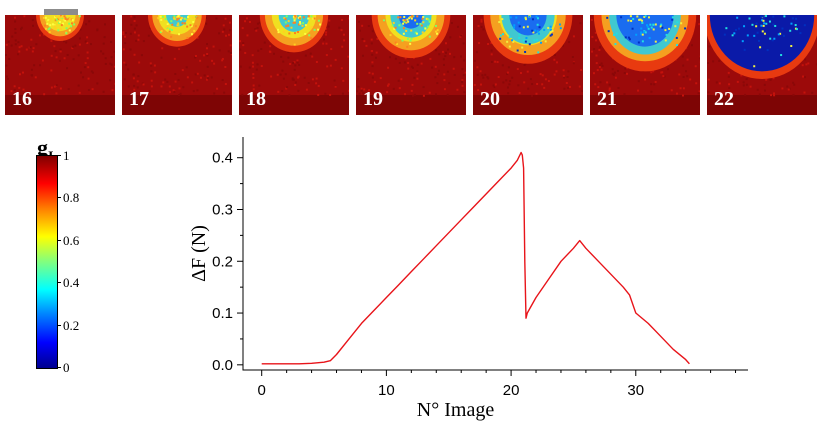 The width and height of the screenshot is (830, 432). What do you see at coordinates (222, 158) in the screenshot?
I see `y-tick-label: 0.4` at bounding box center [222, 158].